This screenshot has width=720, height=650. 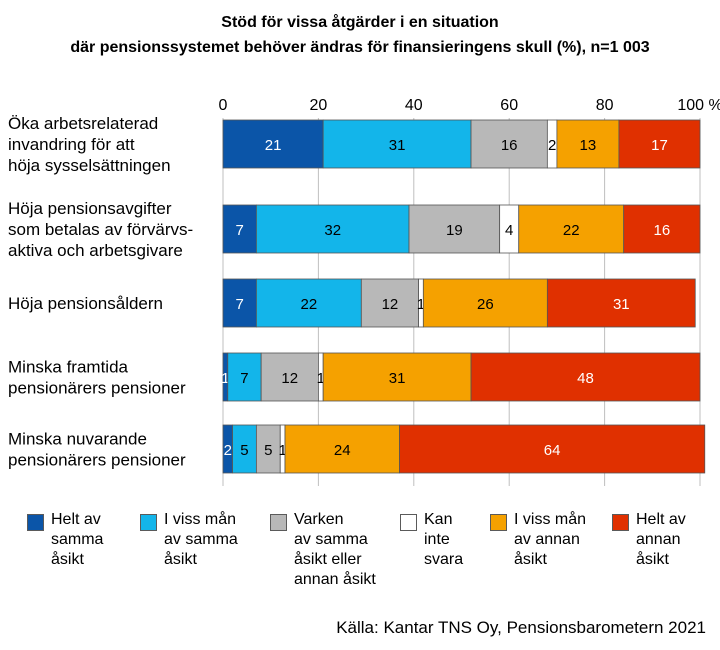 I want to click on category-label: Öka arbetsrelaterad, so click(x=83, y=123).